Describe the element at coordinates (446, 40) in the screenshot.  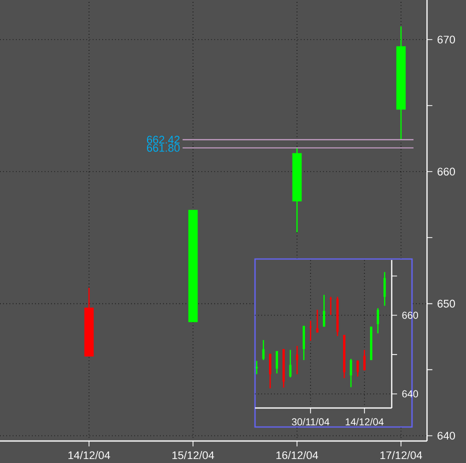
I see `y-tick-label: 670` at that location.